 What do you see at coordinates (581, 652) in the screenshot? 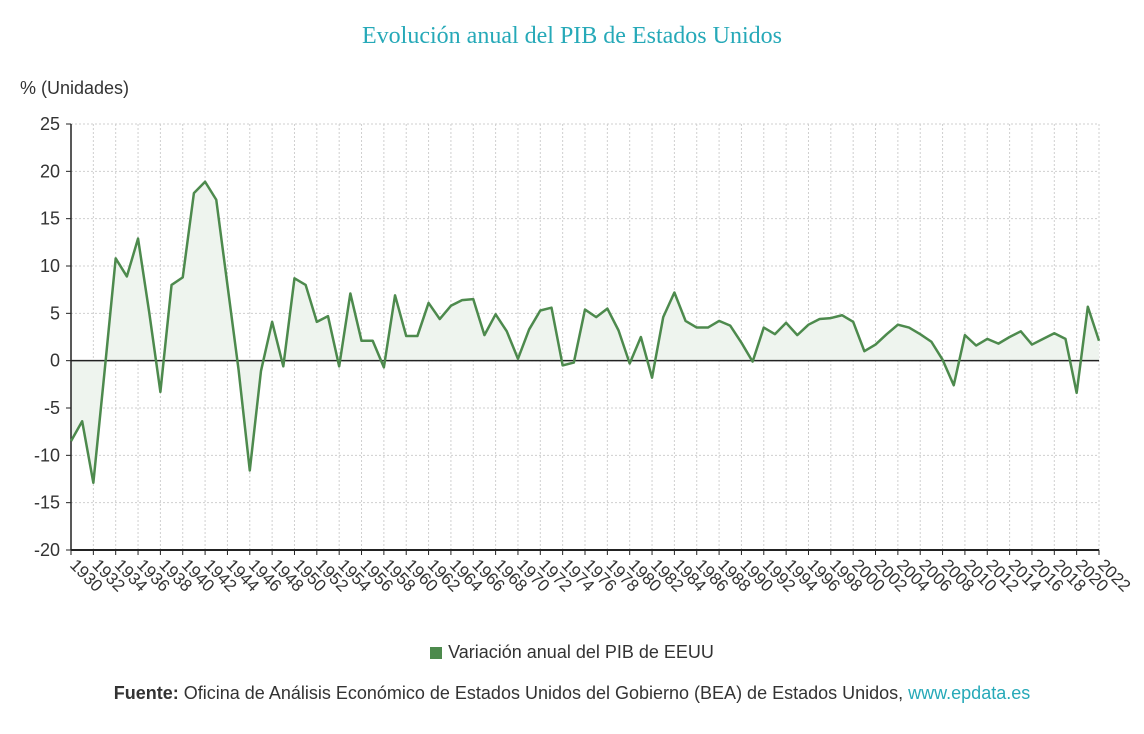
I see `legend-label: Variación anual del PIB de EEUU` at bounding box center [581, 652].